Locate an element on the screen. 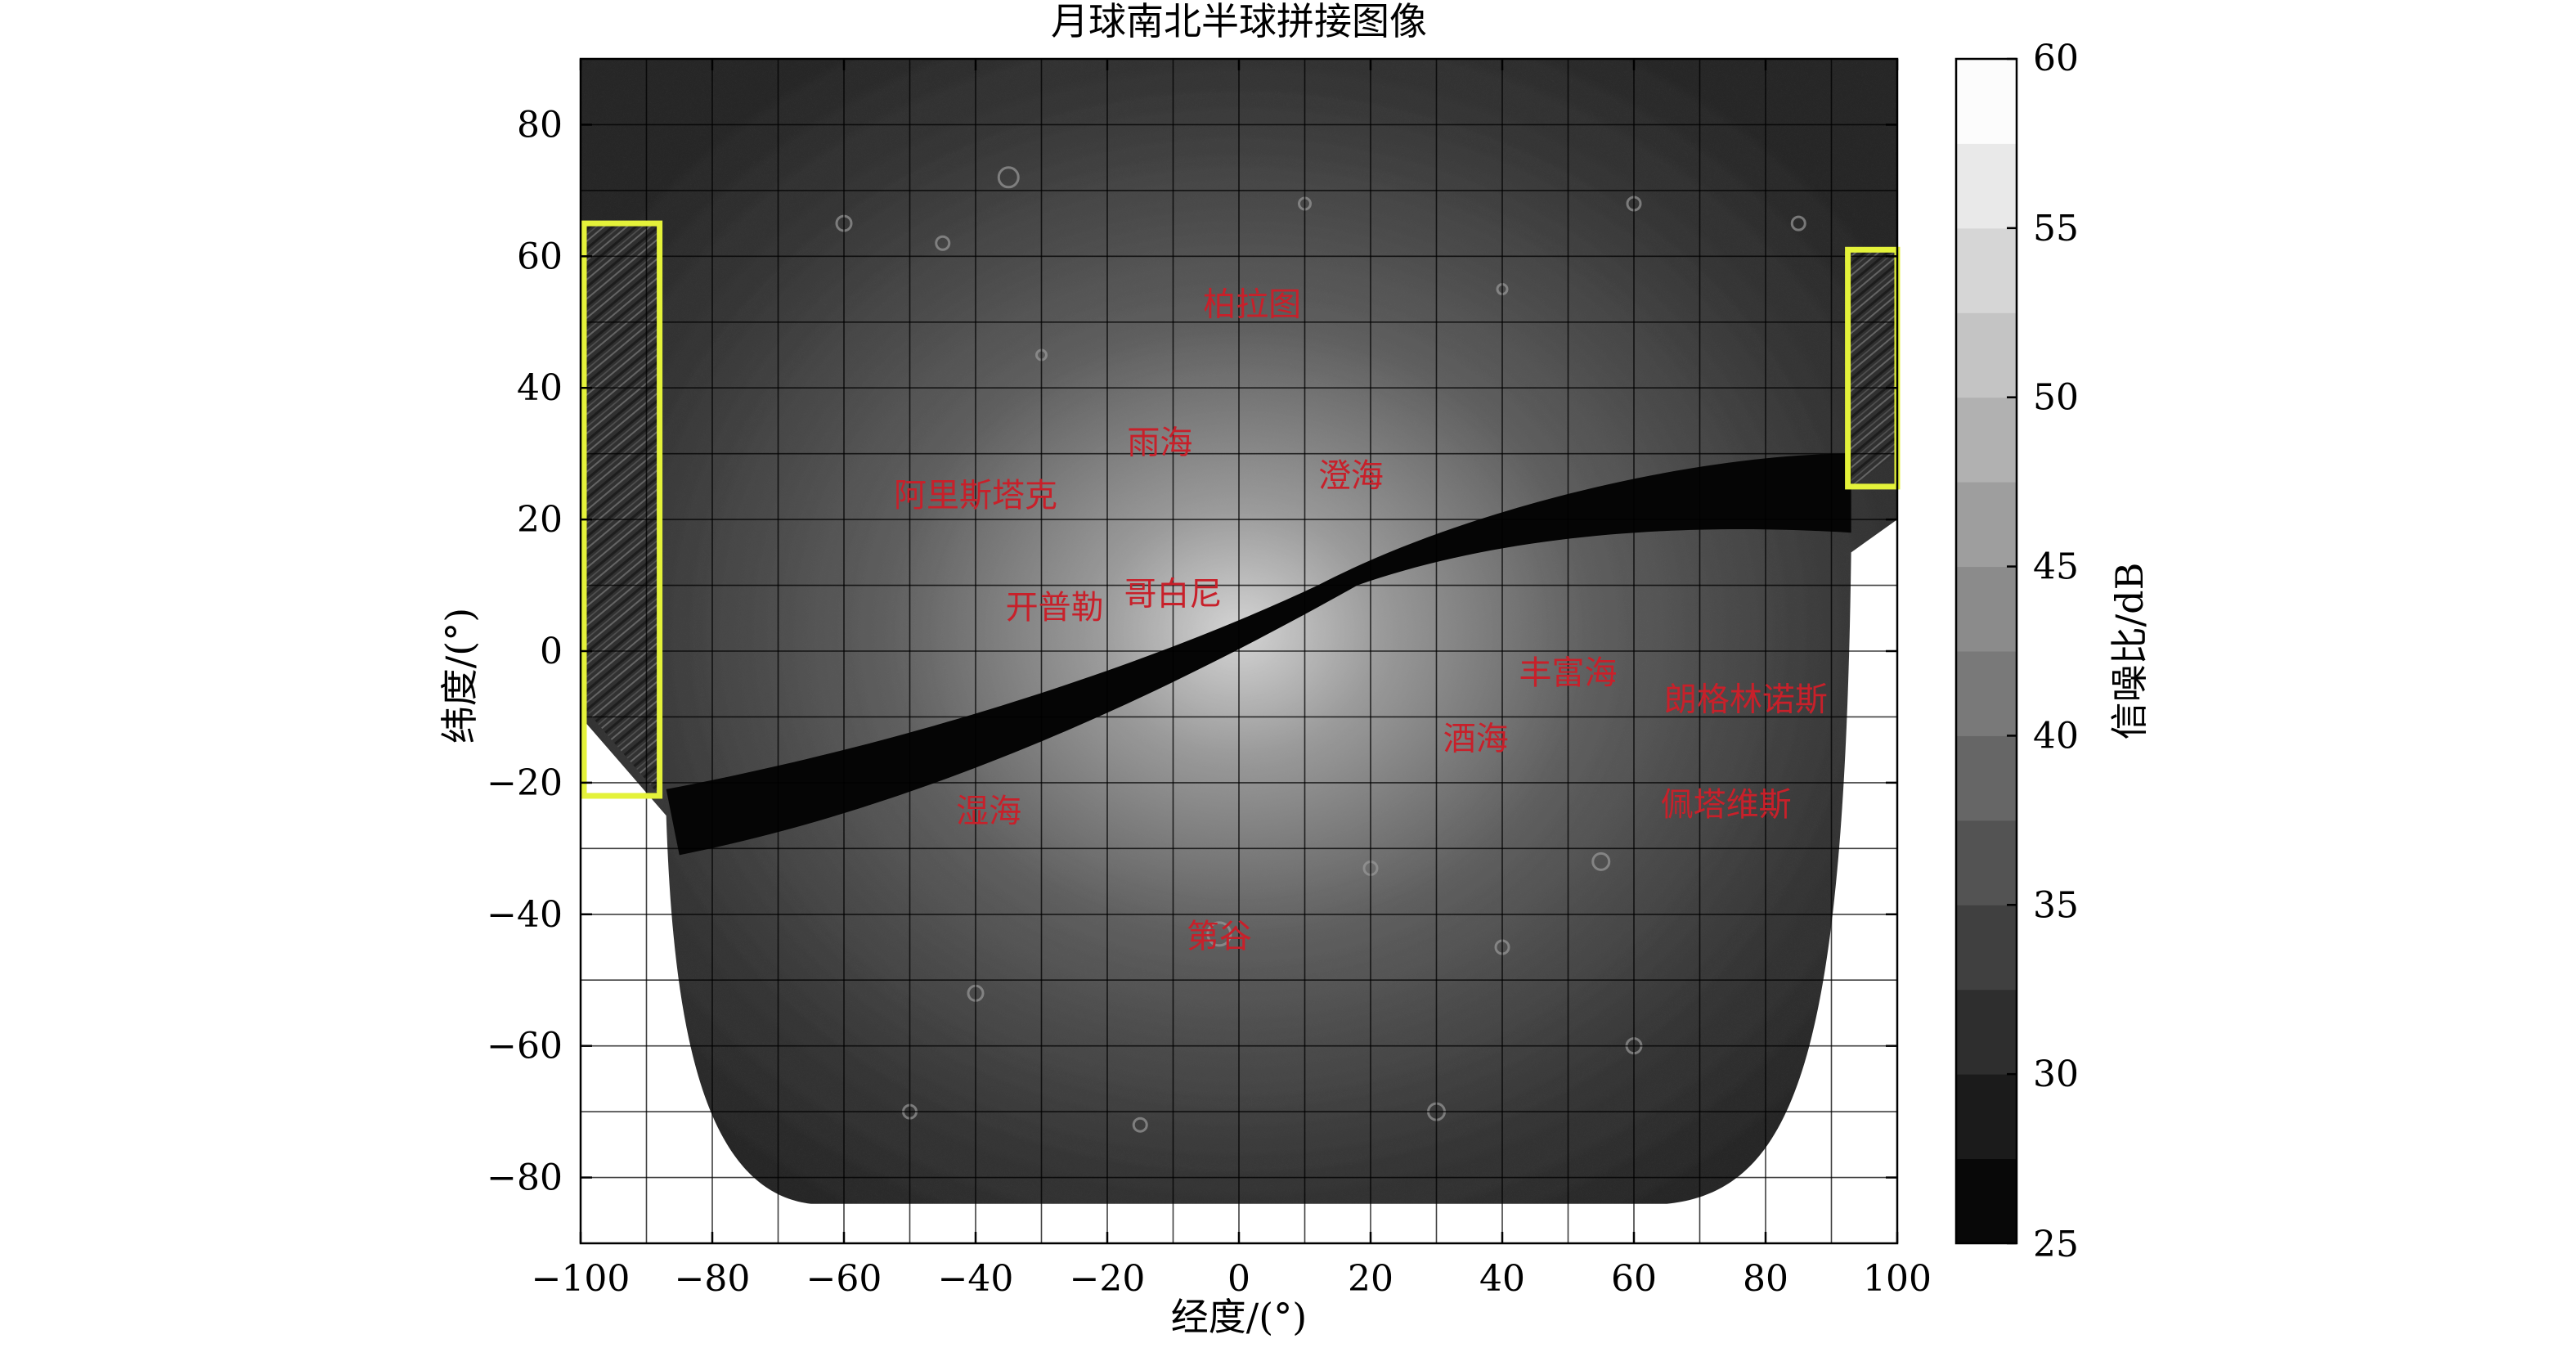  x-tick-label: −100 is located at coordinates (581, 1279).